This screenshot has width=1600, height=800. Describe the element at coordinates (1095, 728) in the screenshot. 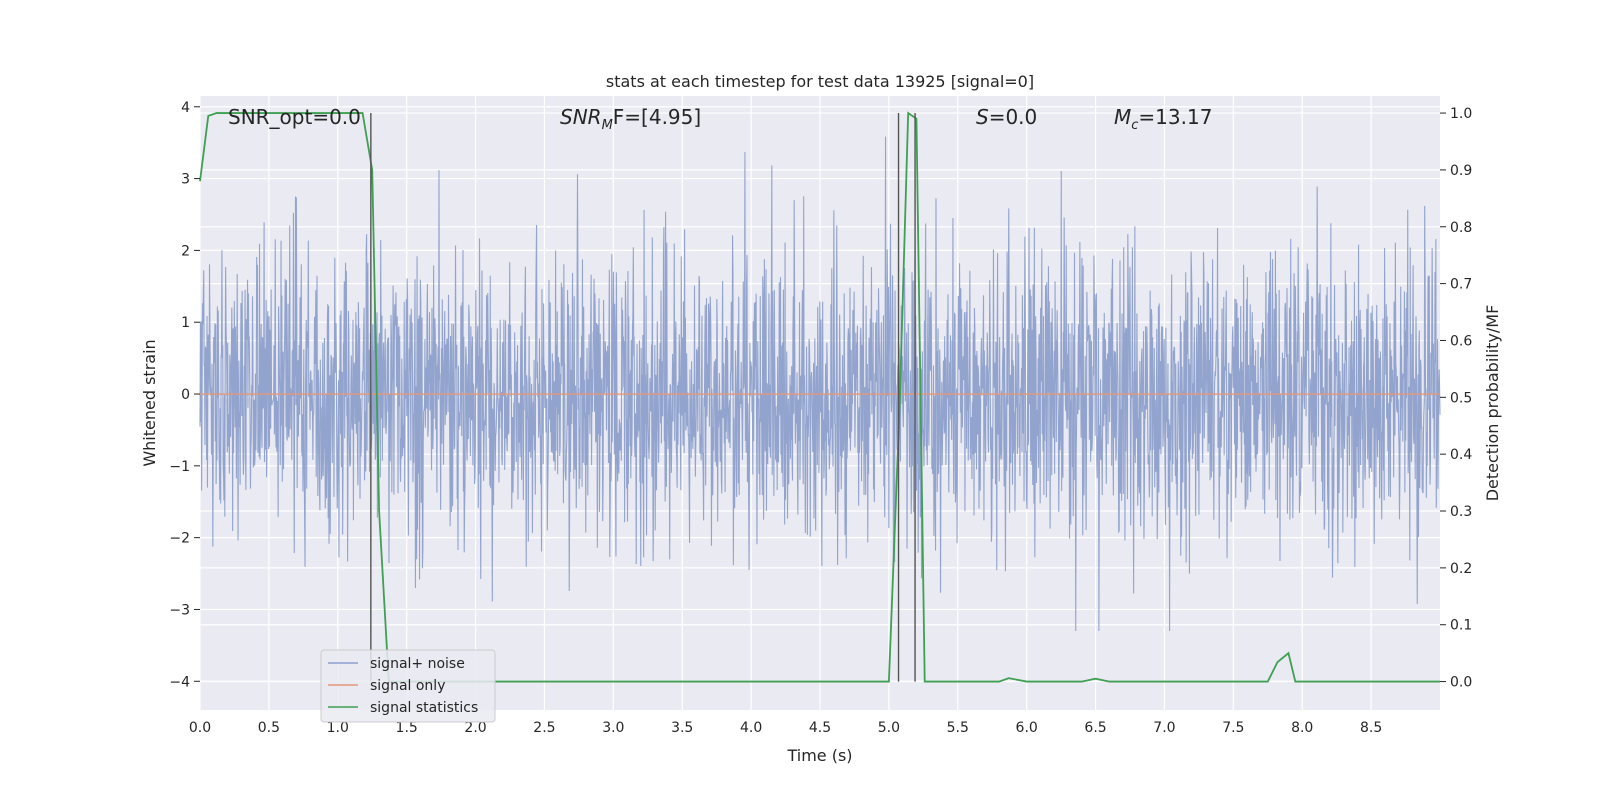

I see `x-tick-label: 6.5` at that location.